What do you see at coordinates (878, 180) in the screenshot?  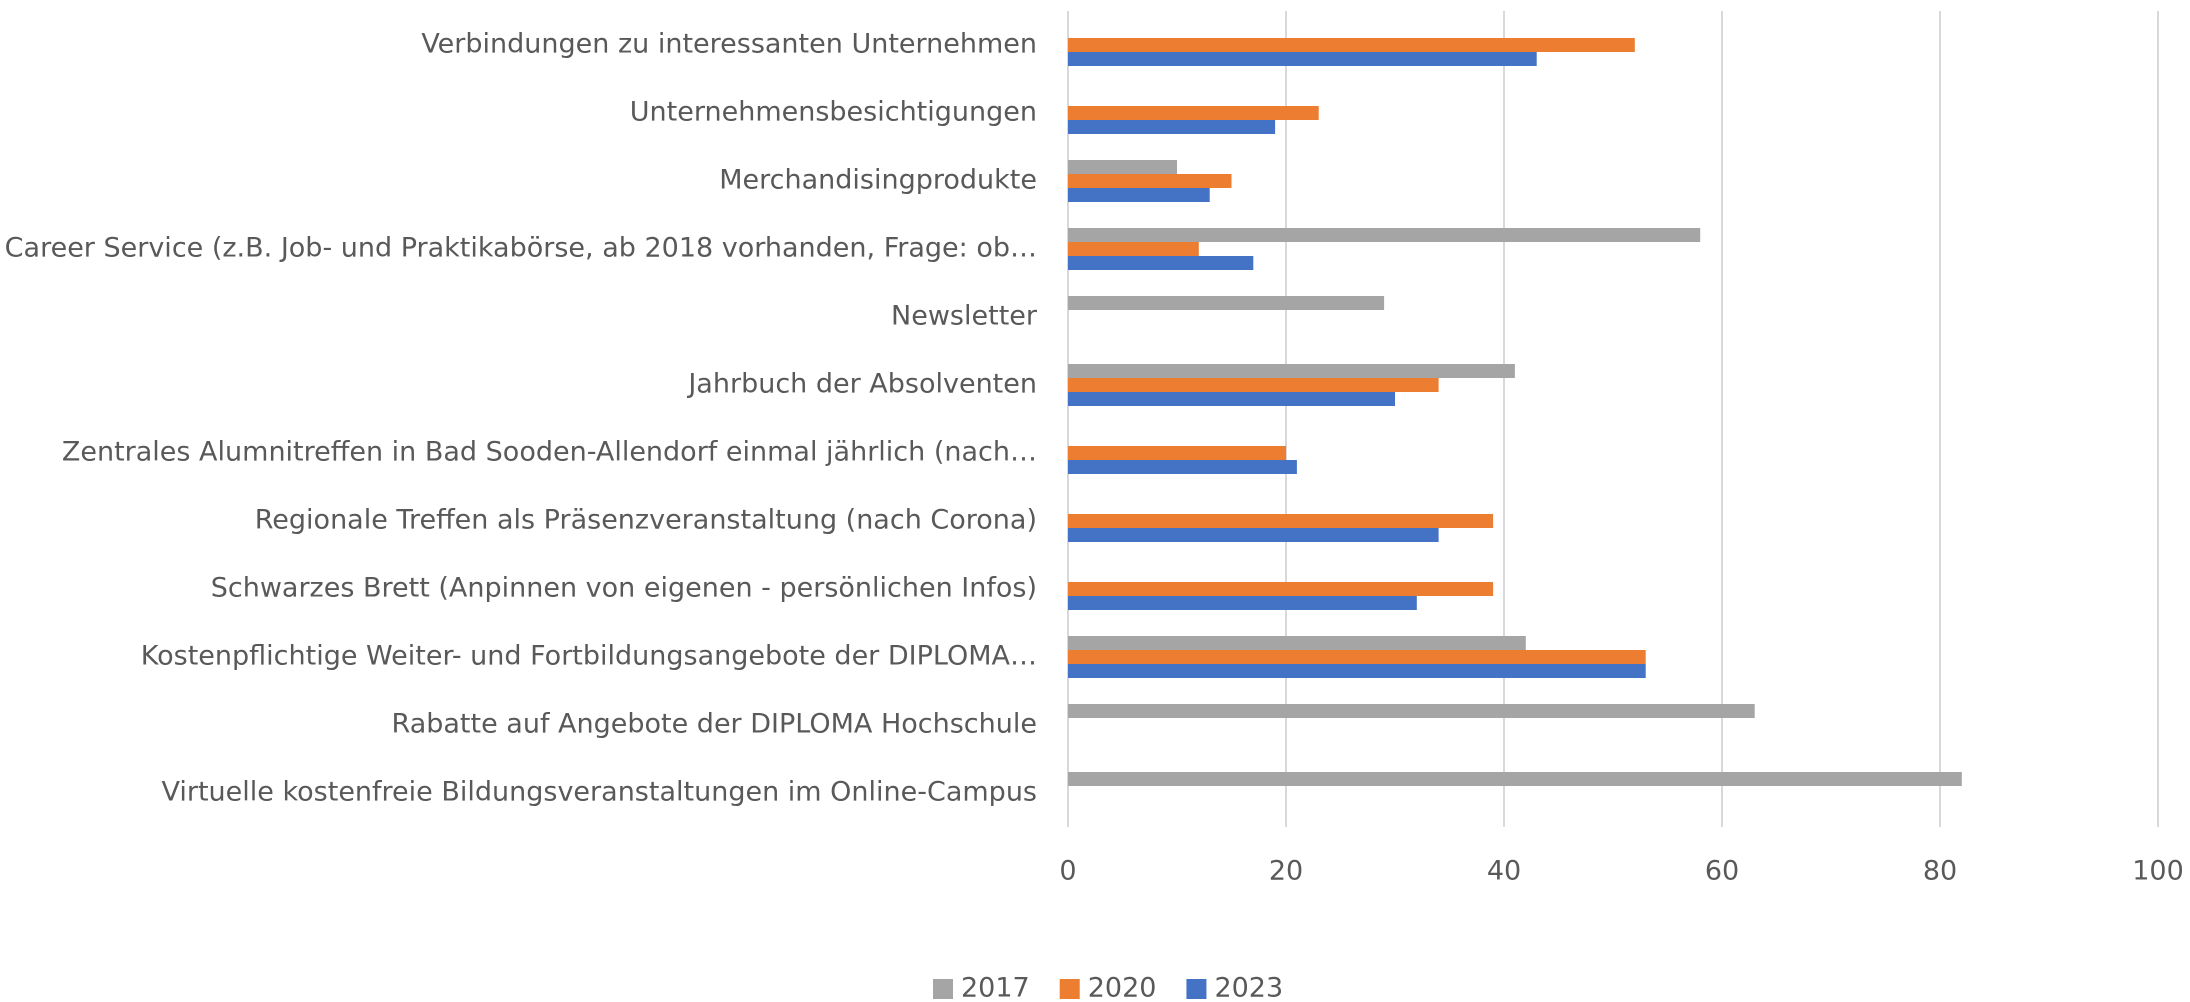 I see `y-tick-label: Merchandisingprodukte` at bounding box center [878, 180].